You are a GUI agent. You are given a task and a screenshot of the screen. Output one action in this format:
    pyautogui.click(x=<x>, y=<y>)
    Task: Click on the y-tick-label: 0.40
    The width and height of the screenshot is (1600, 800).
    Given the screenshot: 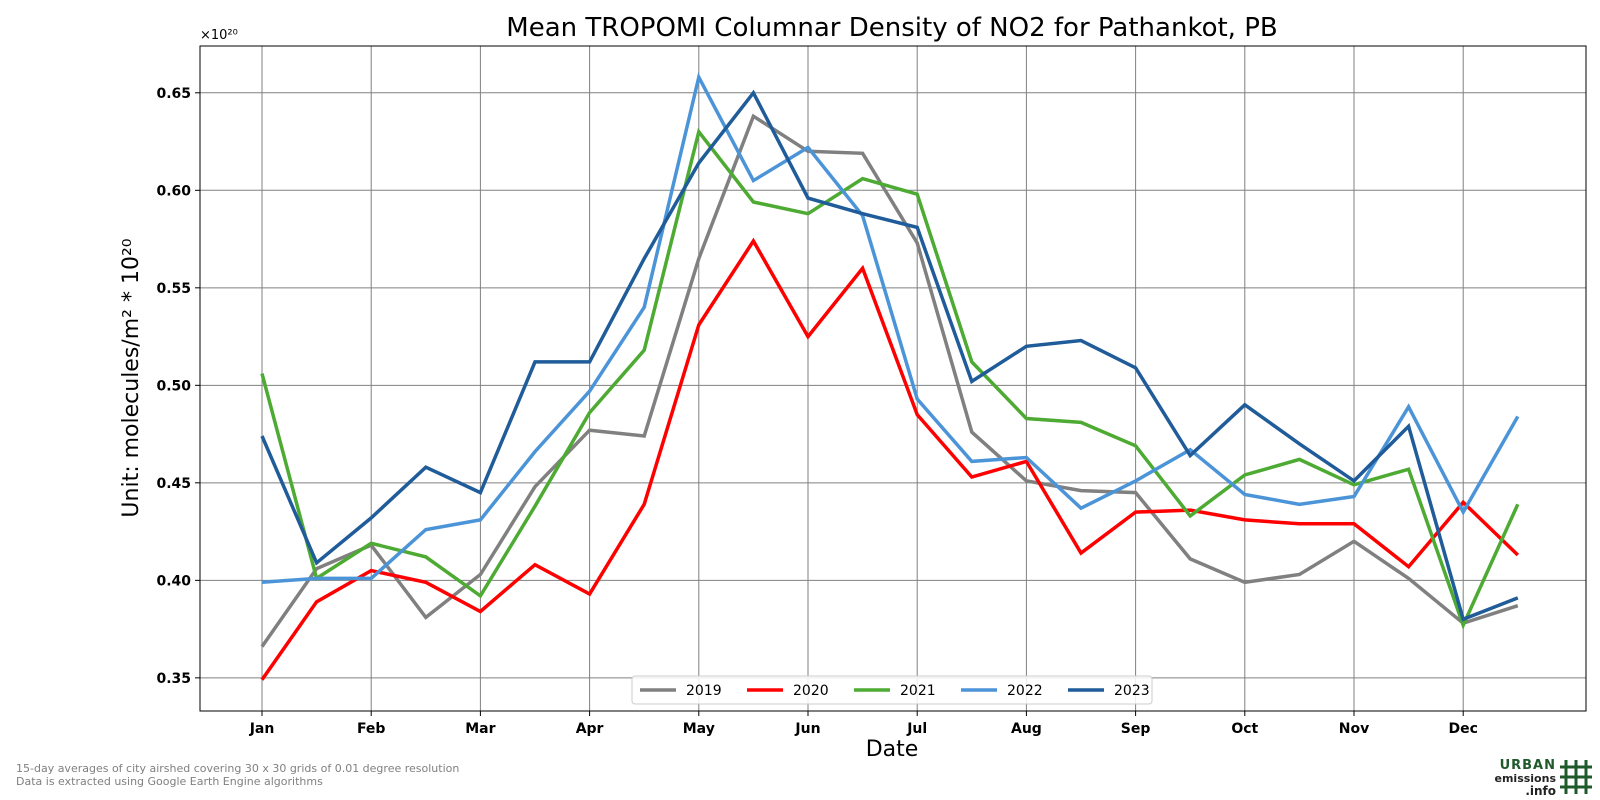 What is the action you would take?
    pyautogui.click(x=173, y=581)
    